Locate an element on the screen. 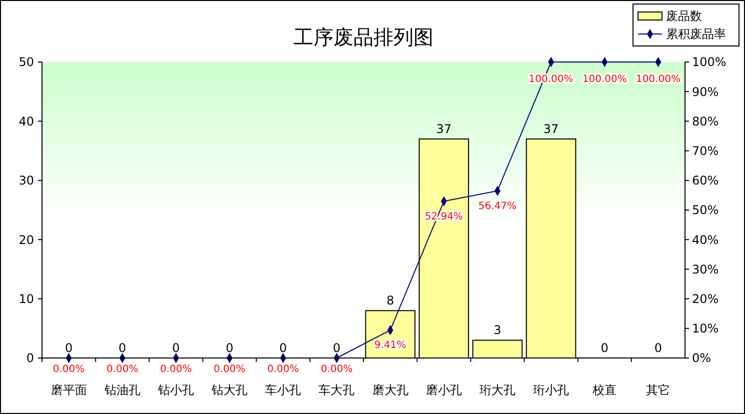 This screenshot has width=745, height=414. chart-title: 工序废品排列图 is located at coordinates (364, 37).